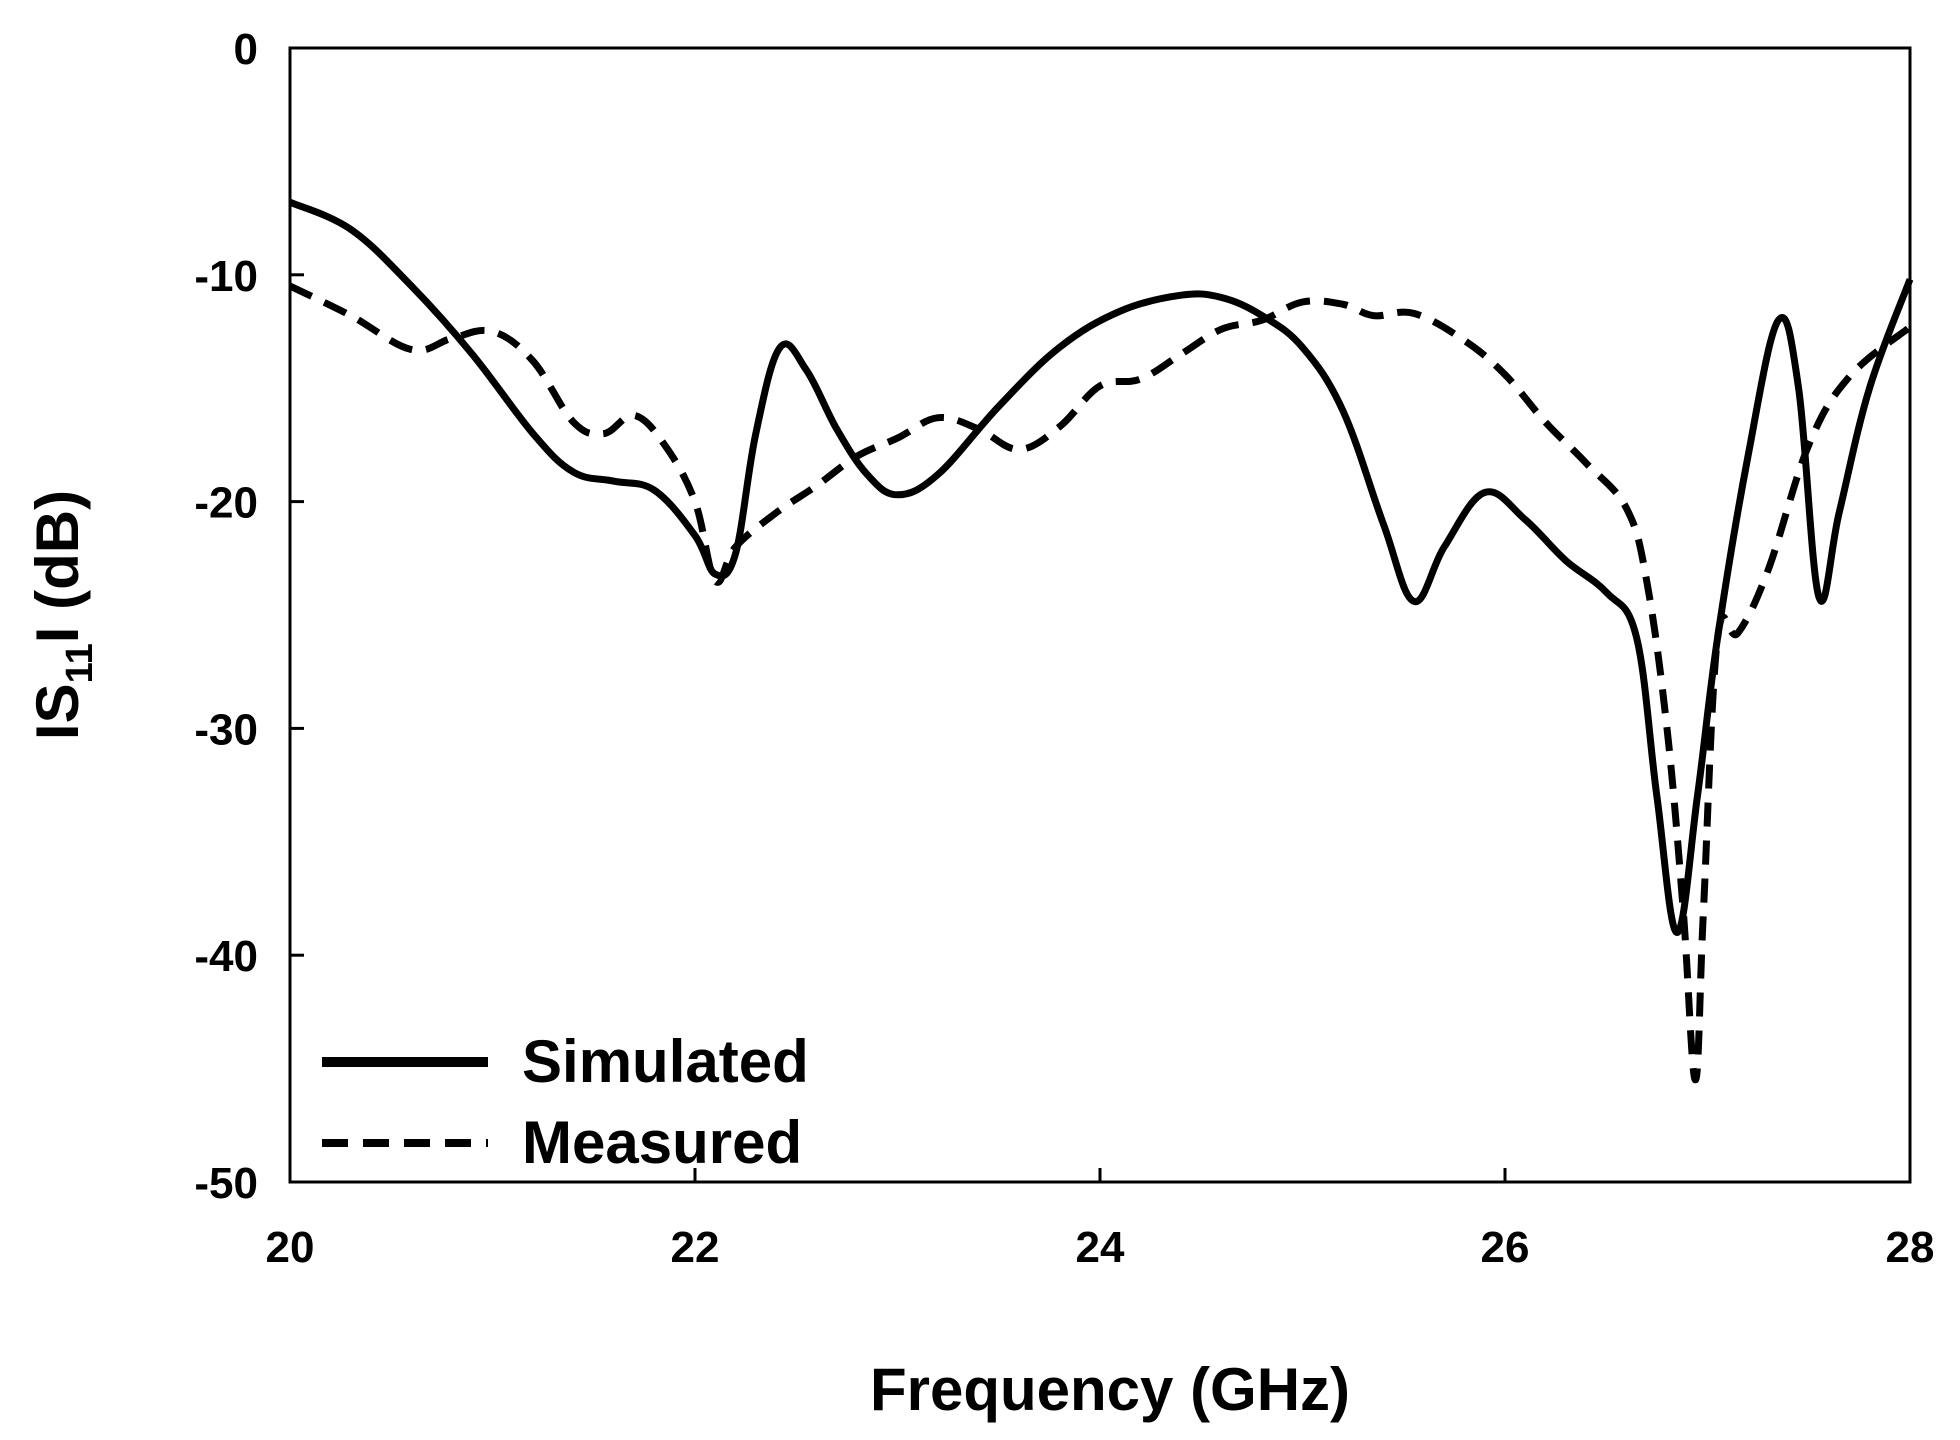  Describe the element at coordinates (665, 1061) in the screenshot. I see `legend-simulated-label: Simulated` at that location.